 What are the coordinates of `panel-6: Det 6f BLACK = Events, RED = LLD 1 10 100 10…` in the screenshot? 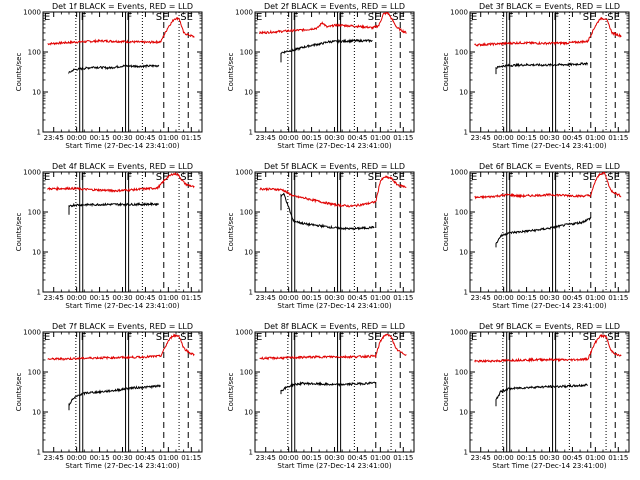 It's located at (536, 236).